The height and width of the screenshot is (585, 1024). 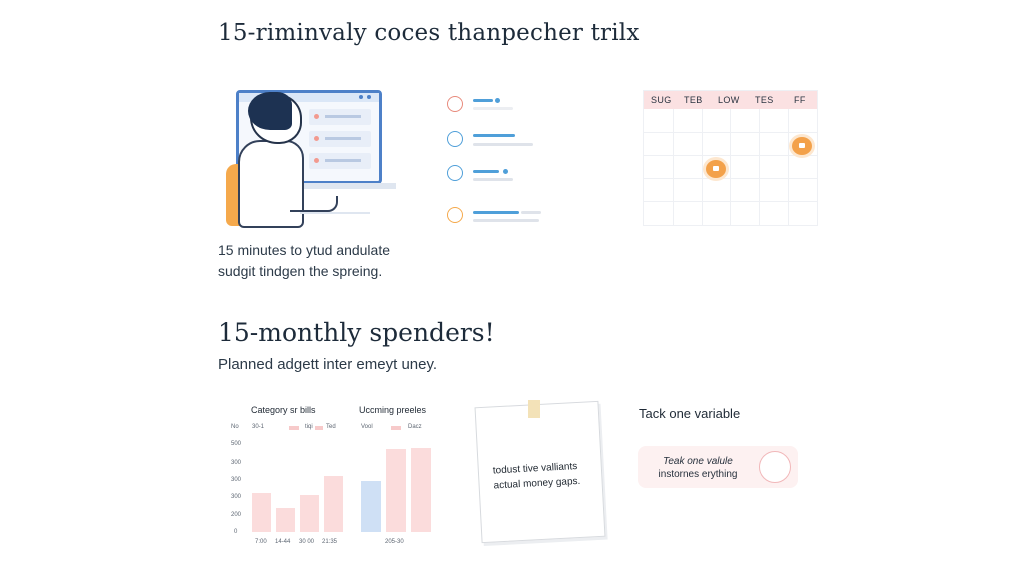 I want to click on legend-label: 30-1, so click(x=258, y=427).